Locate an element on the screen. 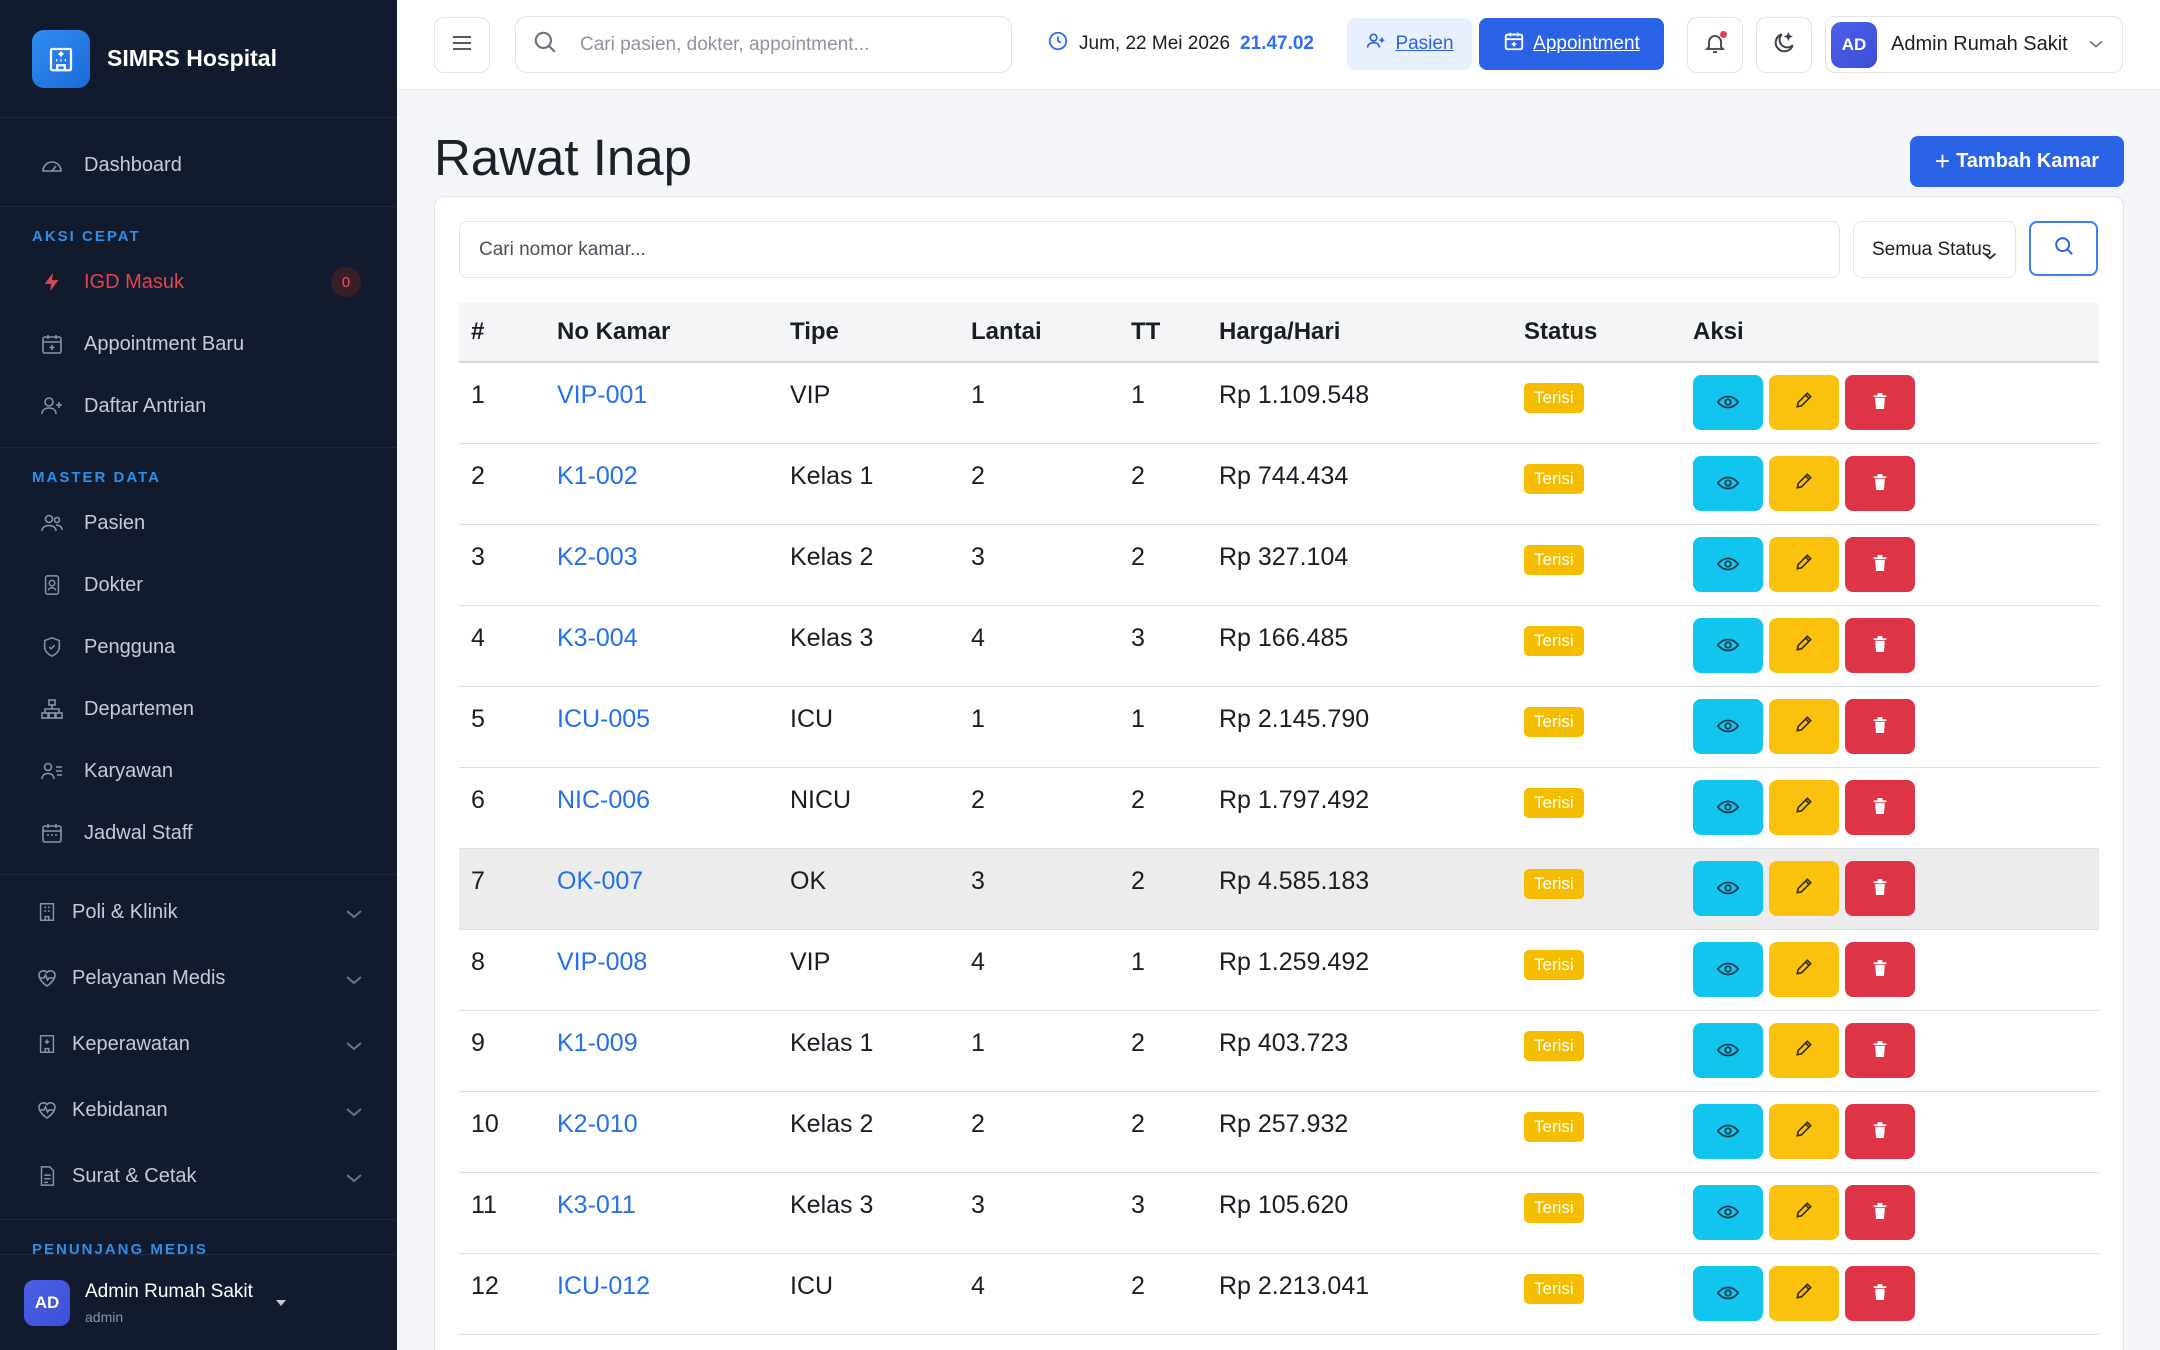  table-row: 3 K2-003 Kelas 2 3 2 Rp 327.104 Terisi is located at coordinates (1279, 565).